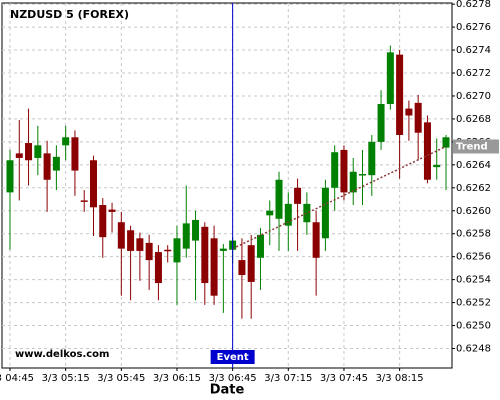 This screenshot has width=500, height=400. I want to click on y-tick-label: 0.6272, so click(473, 73).